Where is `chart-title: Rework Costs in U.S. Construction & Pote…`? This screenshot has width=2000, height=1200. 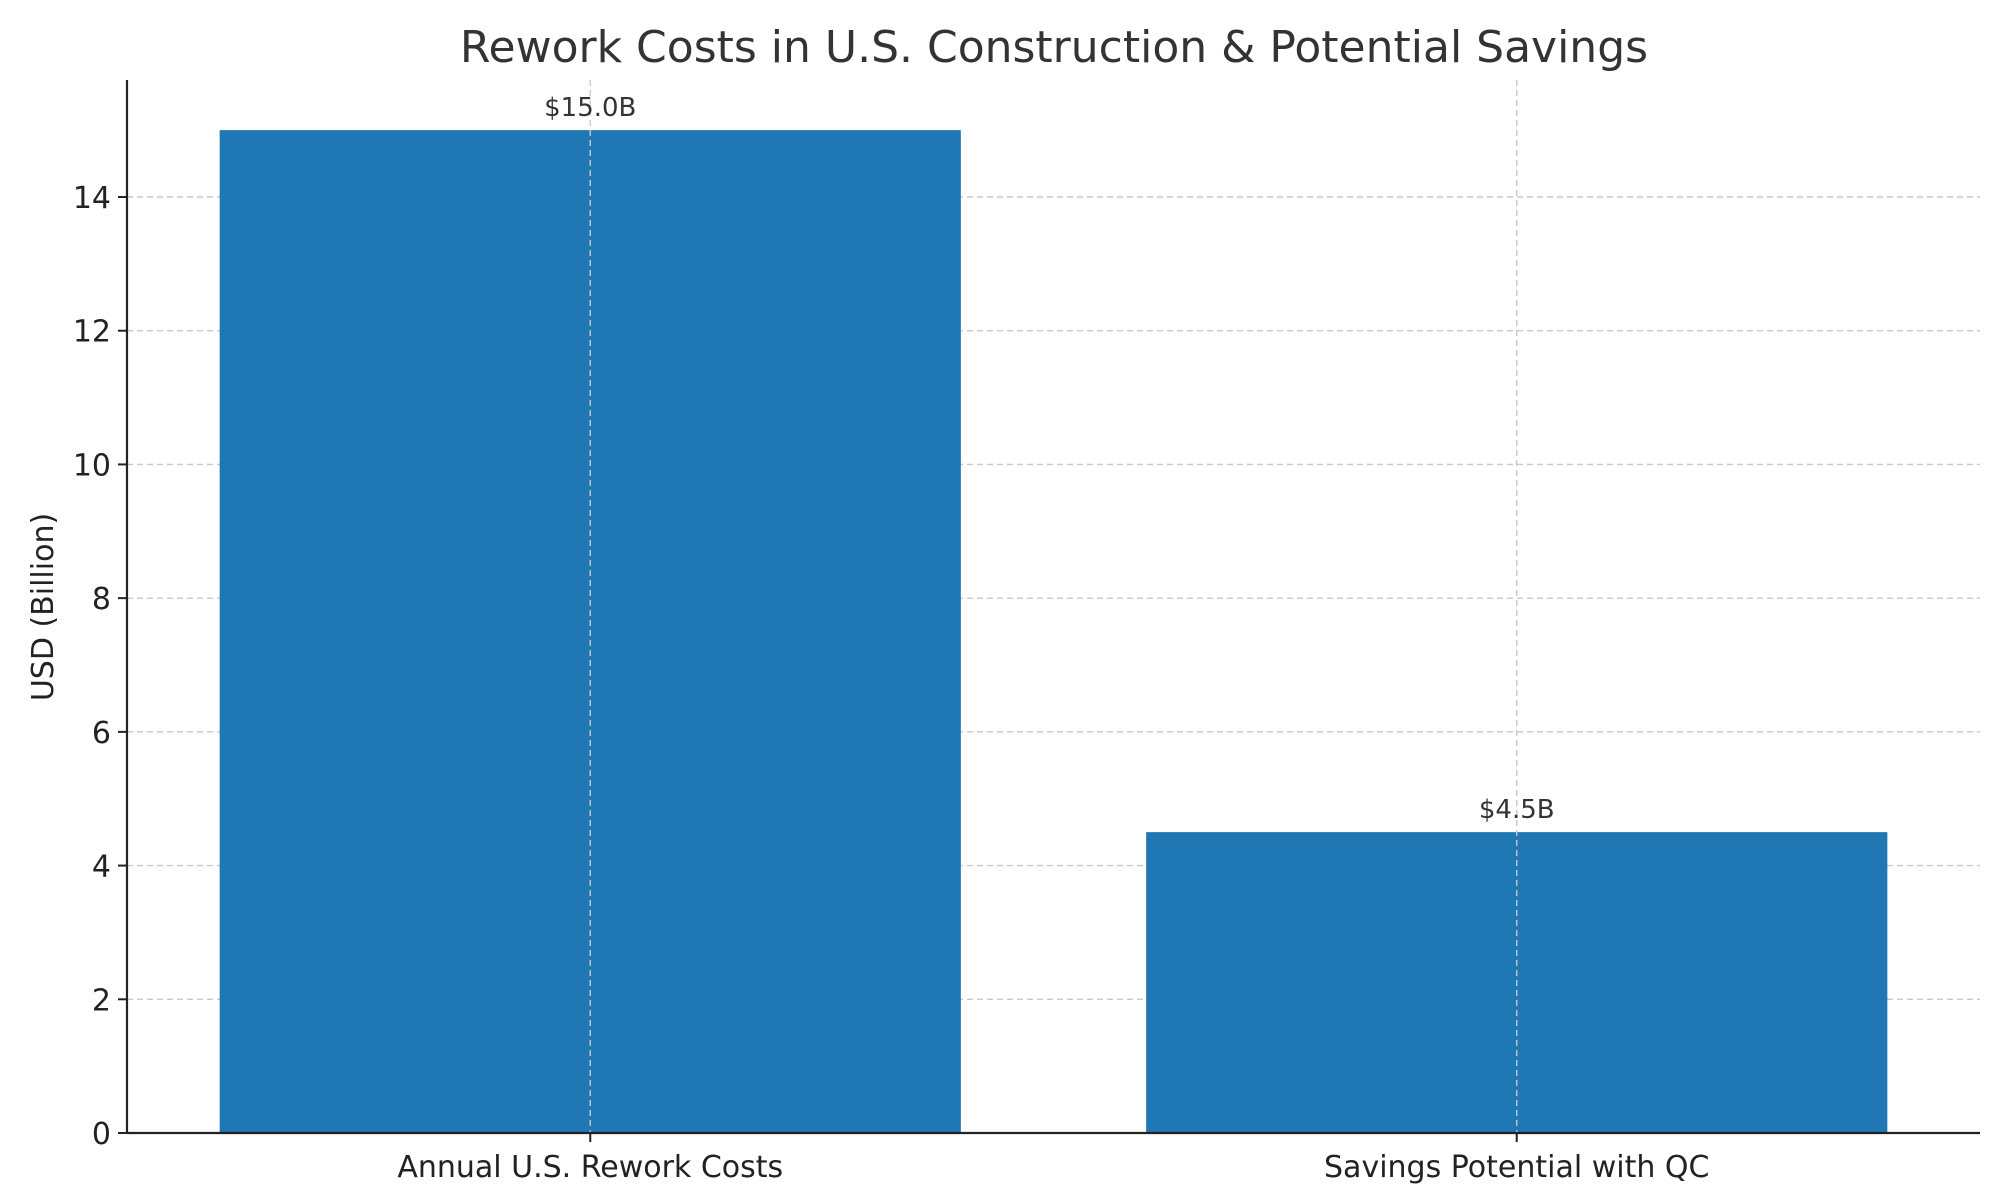
chart-title: Rework Costs in U.S. Construction & Pote… is located at coordinates (1054, 47).